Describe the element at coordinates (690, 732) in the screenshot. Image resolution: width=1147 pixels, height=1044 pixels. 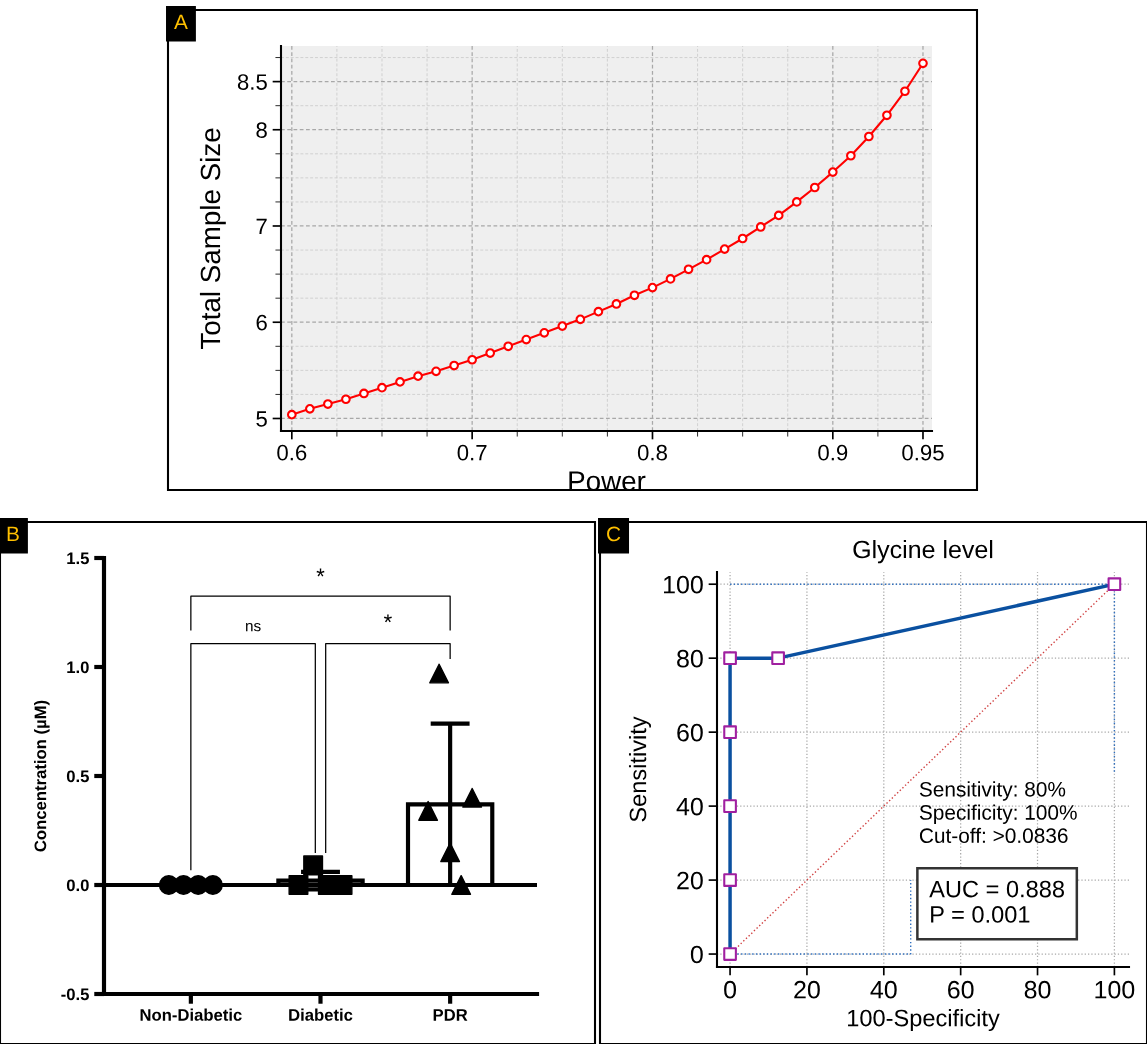
I see `y-tick-label: 60` at that location.